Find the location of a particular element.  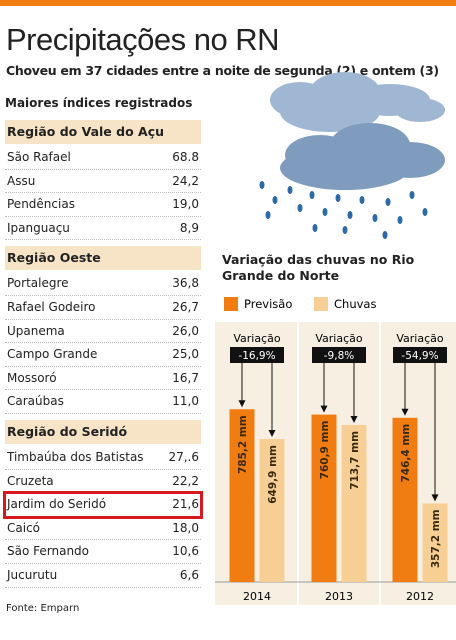

rainfall: 8,9 is located at coordinates (189, 227).